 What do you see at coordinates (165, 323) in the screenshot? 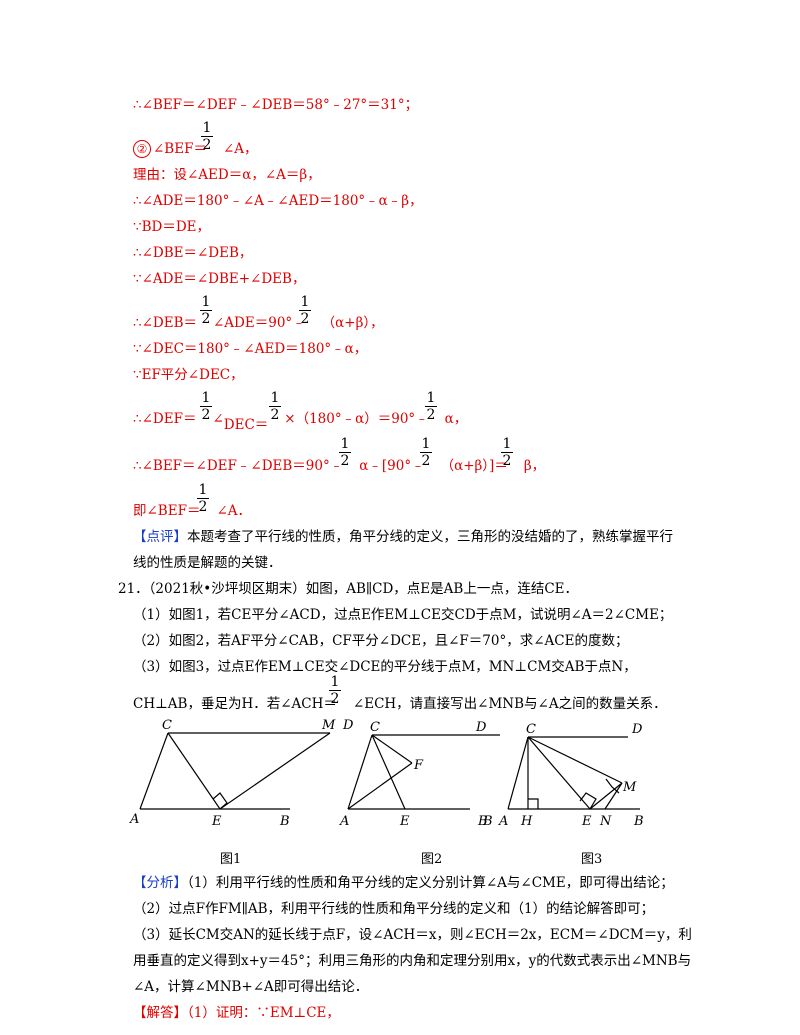
I see `text: ∴∠DEB＝` at bounding box center [165, 323].